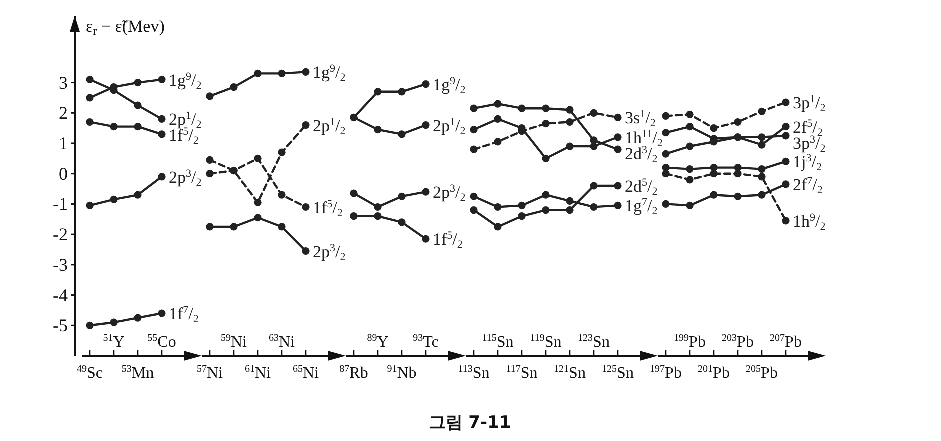 Image resolution: width=941 pixels, height=441 pixels. What do you see at coordinates (641, 207) in the screenshot?
I see `series-label: 1g$^{7}$/$_{2}$` at bounding box center [641, 207].